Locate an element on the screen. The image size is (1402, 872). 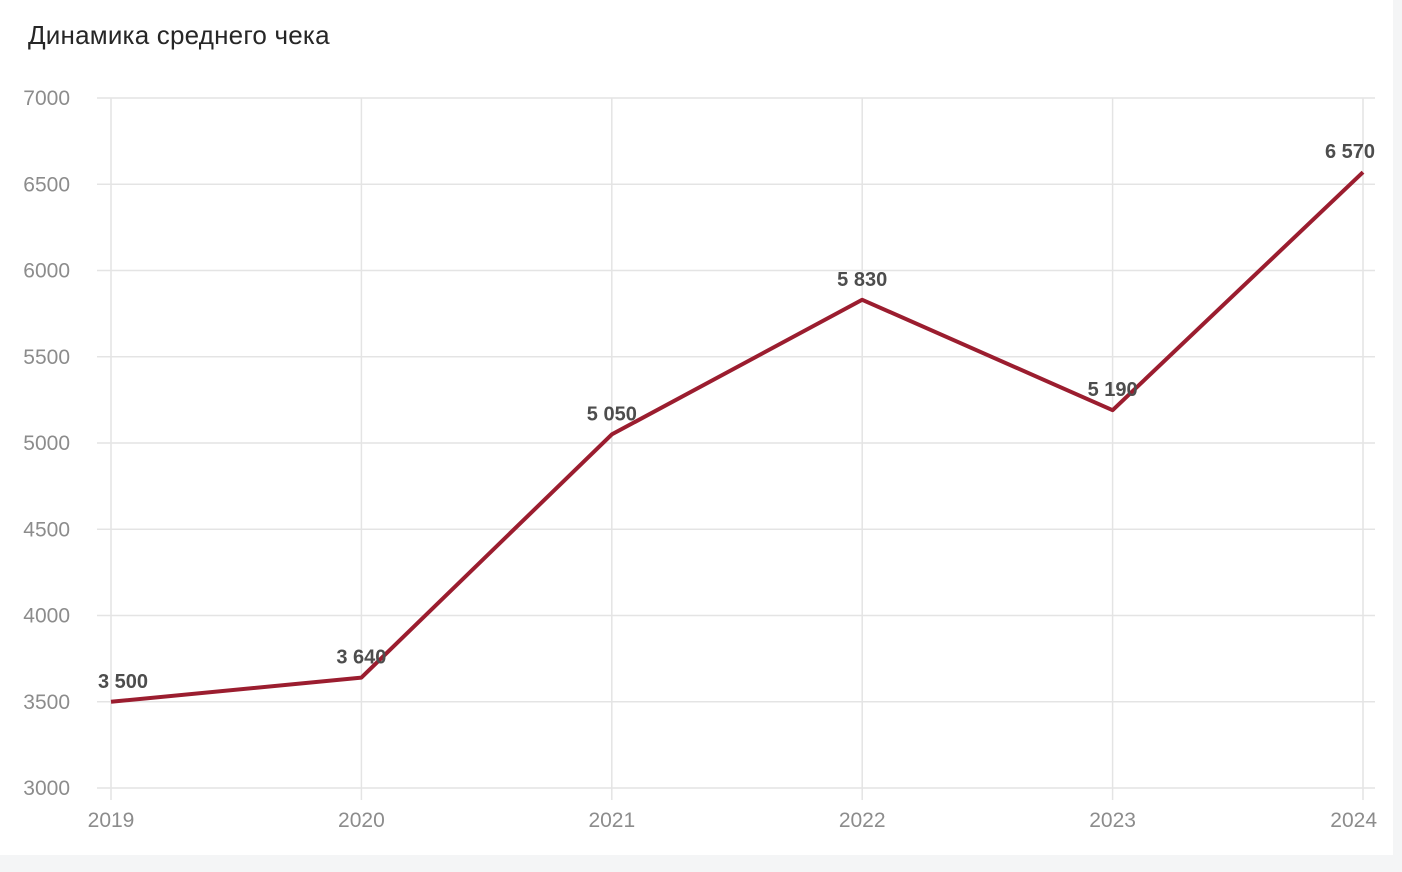
data-point-label: 3 500 is located at coordinates (123, 682).